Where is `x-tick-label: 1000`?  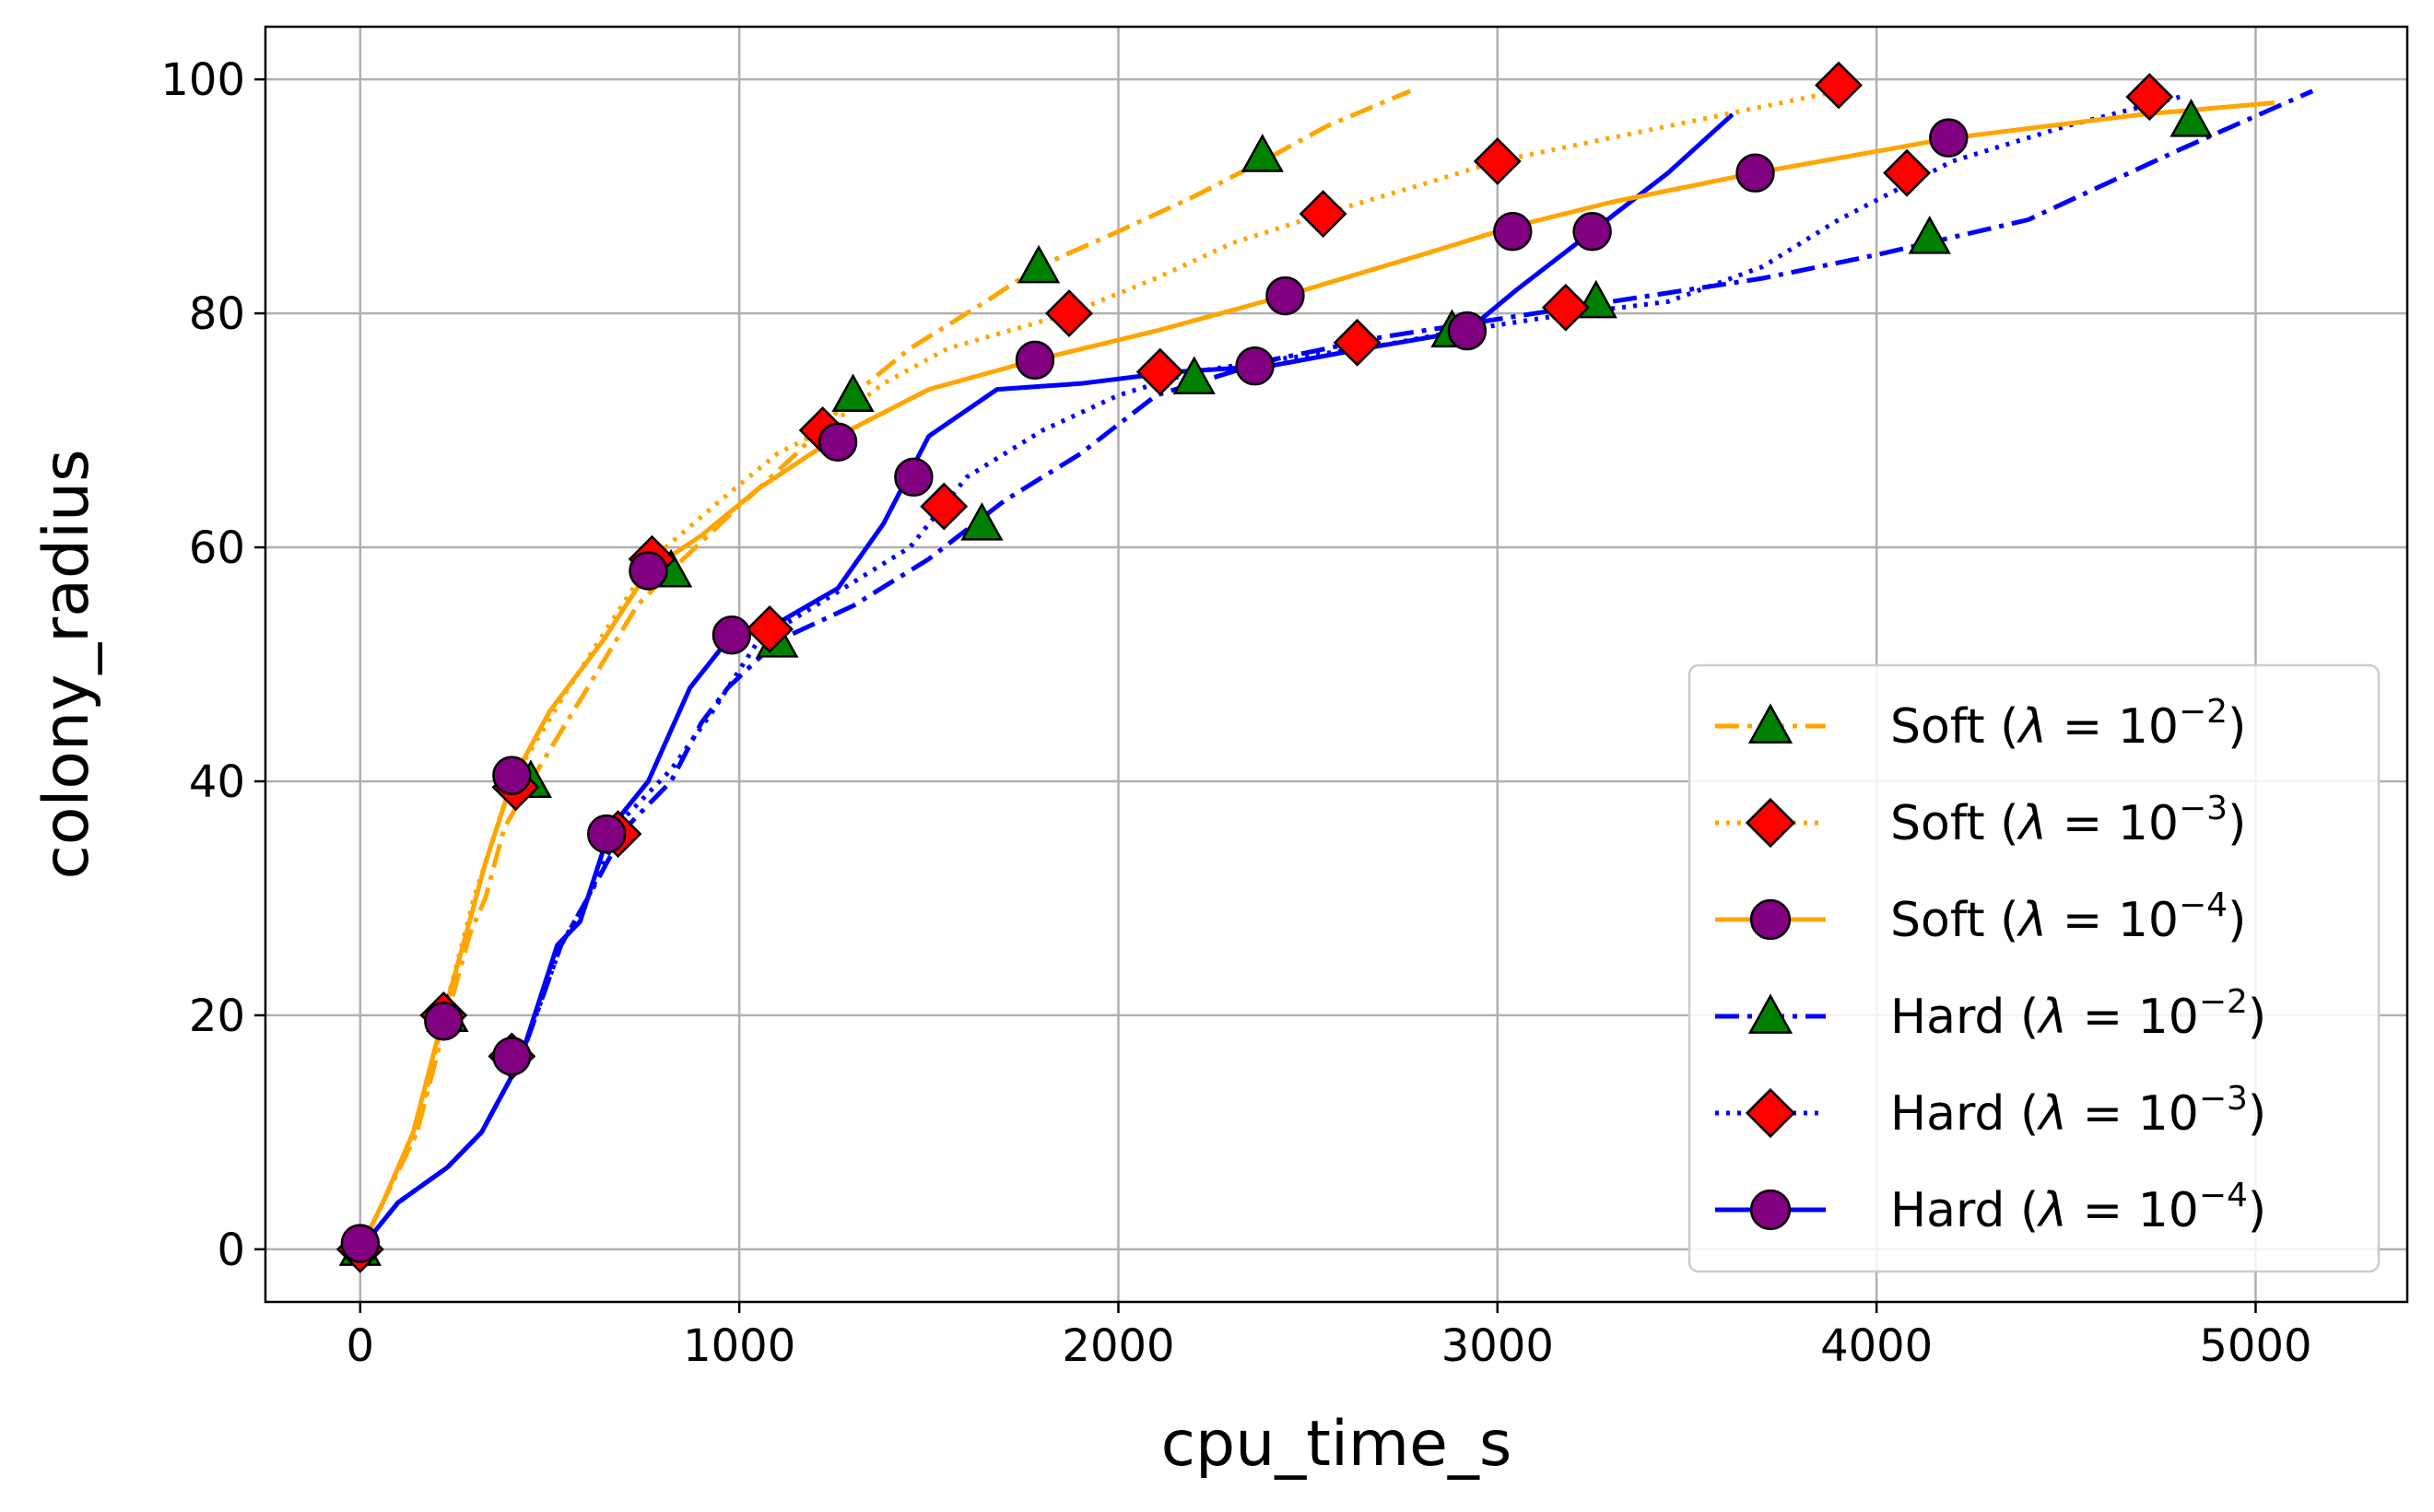 x-tick-label: 1000 is located at coordinates (739, 1346).